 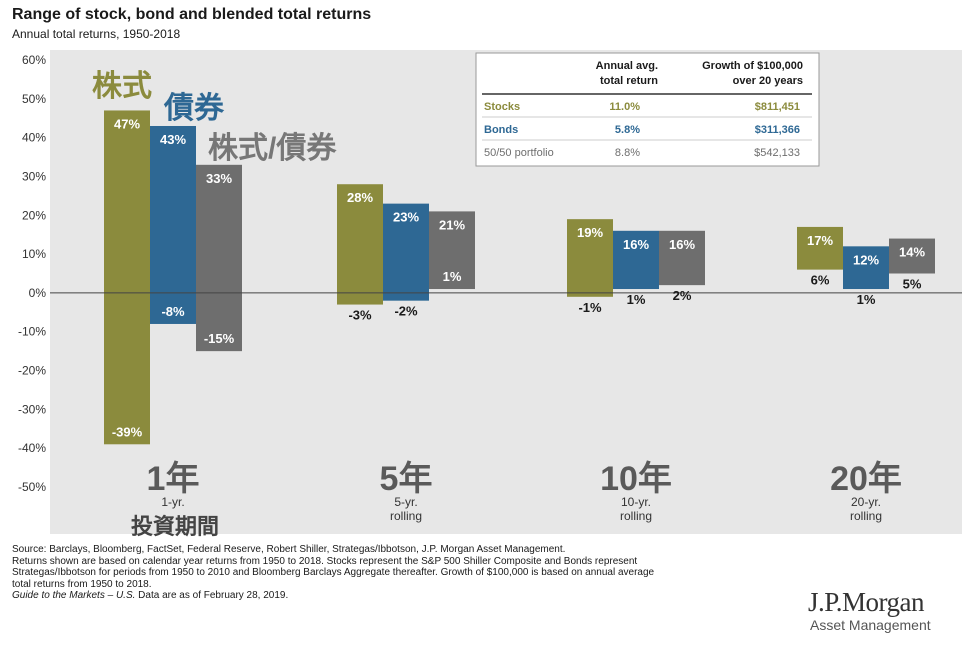 I want to click on jpmorgan-logo: J.P.Morgan Asset Management, so click(x=883, y=611).